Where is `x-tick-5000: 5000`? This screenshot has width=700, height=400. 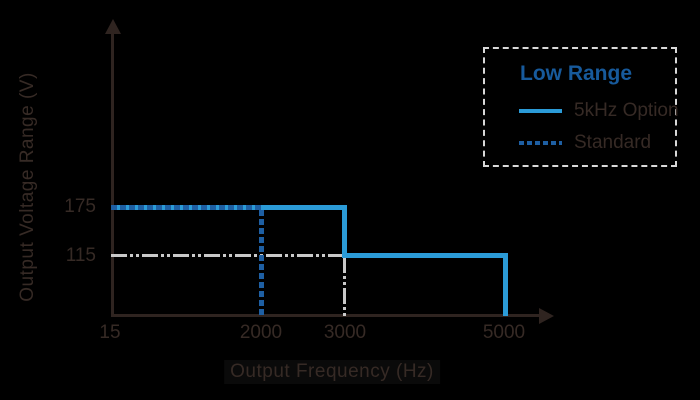
x-tick-5000: 5000 is located at coordinates (504, 332).